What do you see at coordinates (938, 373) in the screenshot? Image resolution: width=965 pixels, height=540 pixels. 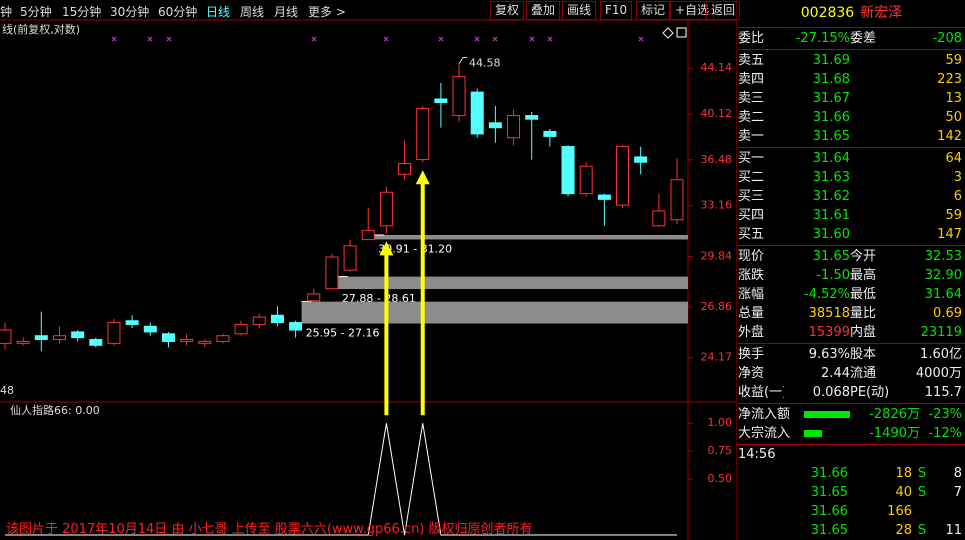 I see `quote-cell: 4000万` at bounding box center [938, 373].